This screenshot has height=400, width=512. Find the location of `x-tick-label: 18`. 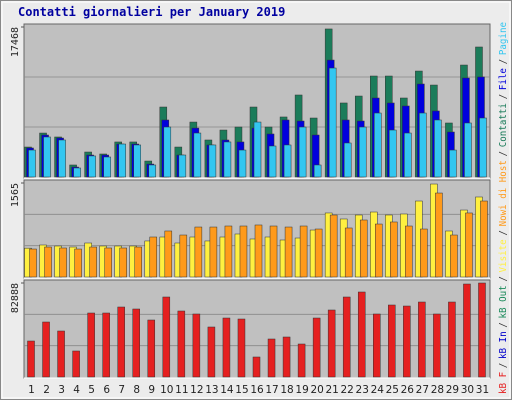

x-tick-label: 18 is located at coordinates (286, 390).